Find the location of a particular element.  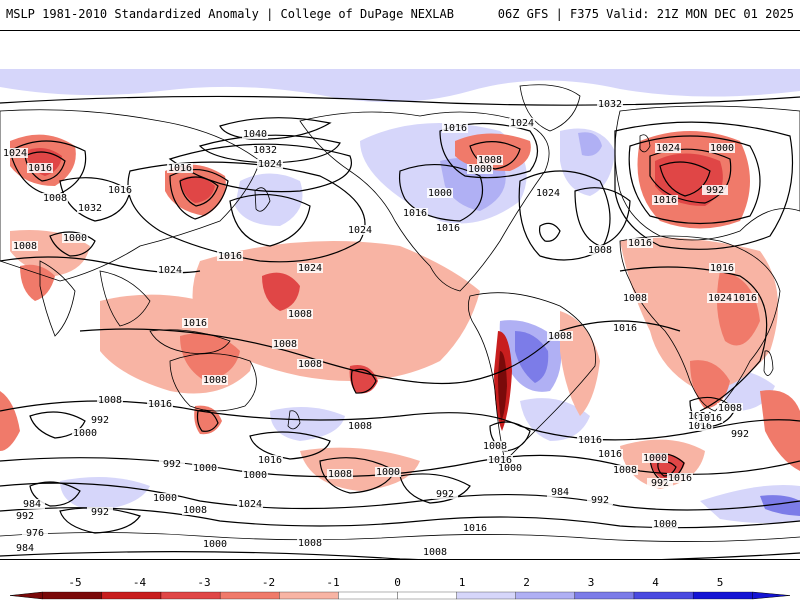

isobar-1008-east-asia is located at coordinates (199, 194).